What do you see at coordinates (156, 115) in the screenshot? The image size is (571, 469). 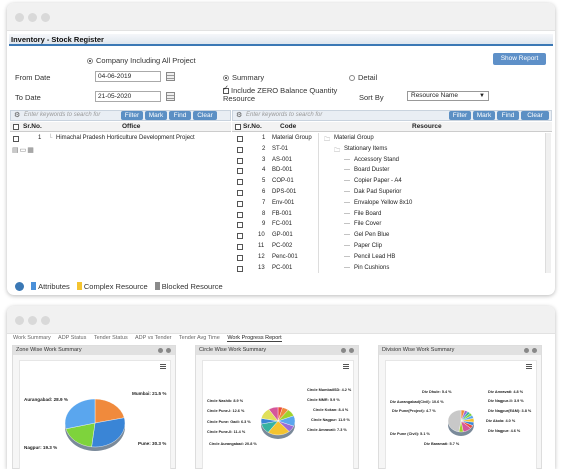 I see `left-mark-button: Mark` at bounding box center [156, 115].